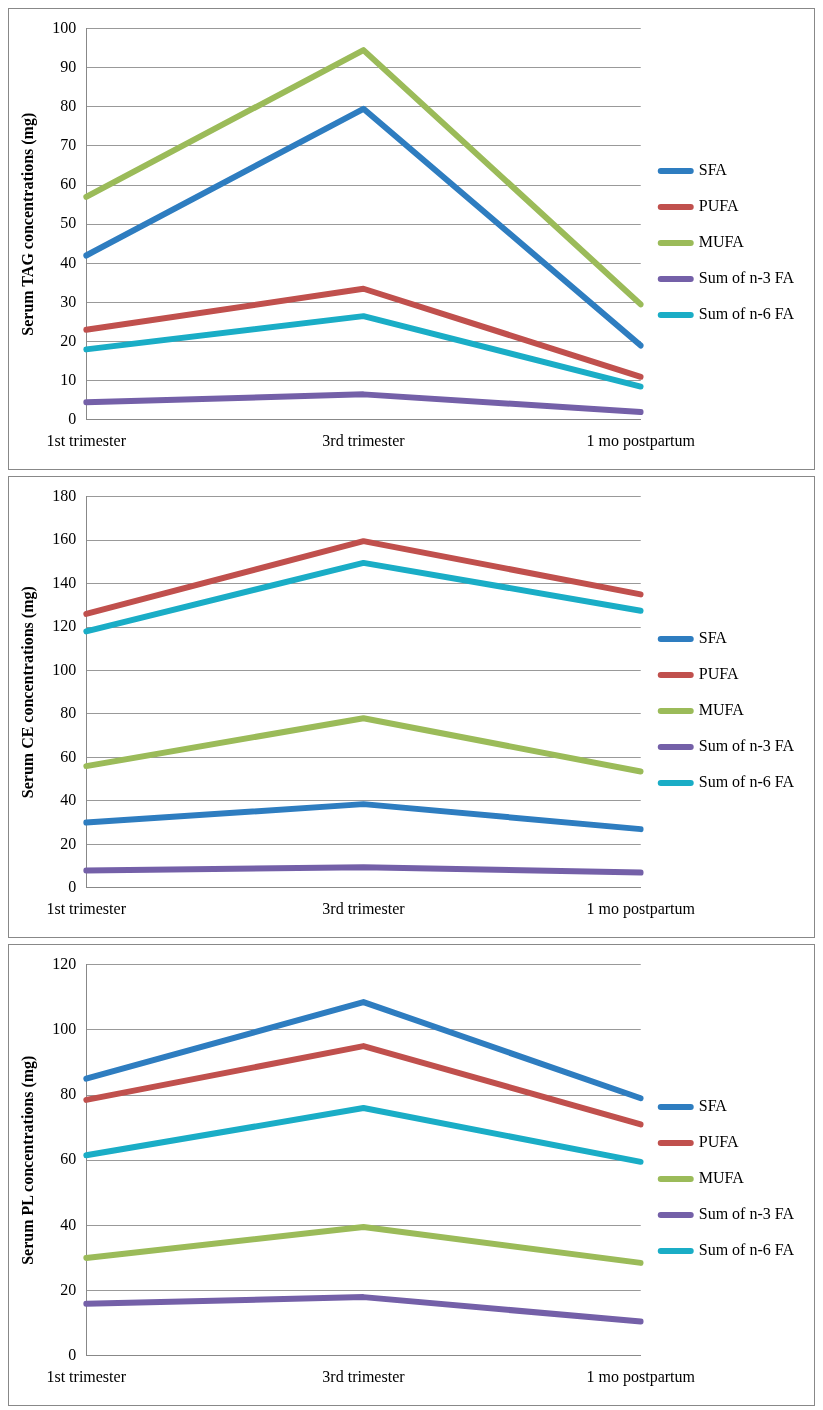  What do you see at coordinates (68, 223) in the screenshot?
I see `y-tick-label: 50` at bounding box center [68, 223].